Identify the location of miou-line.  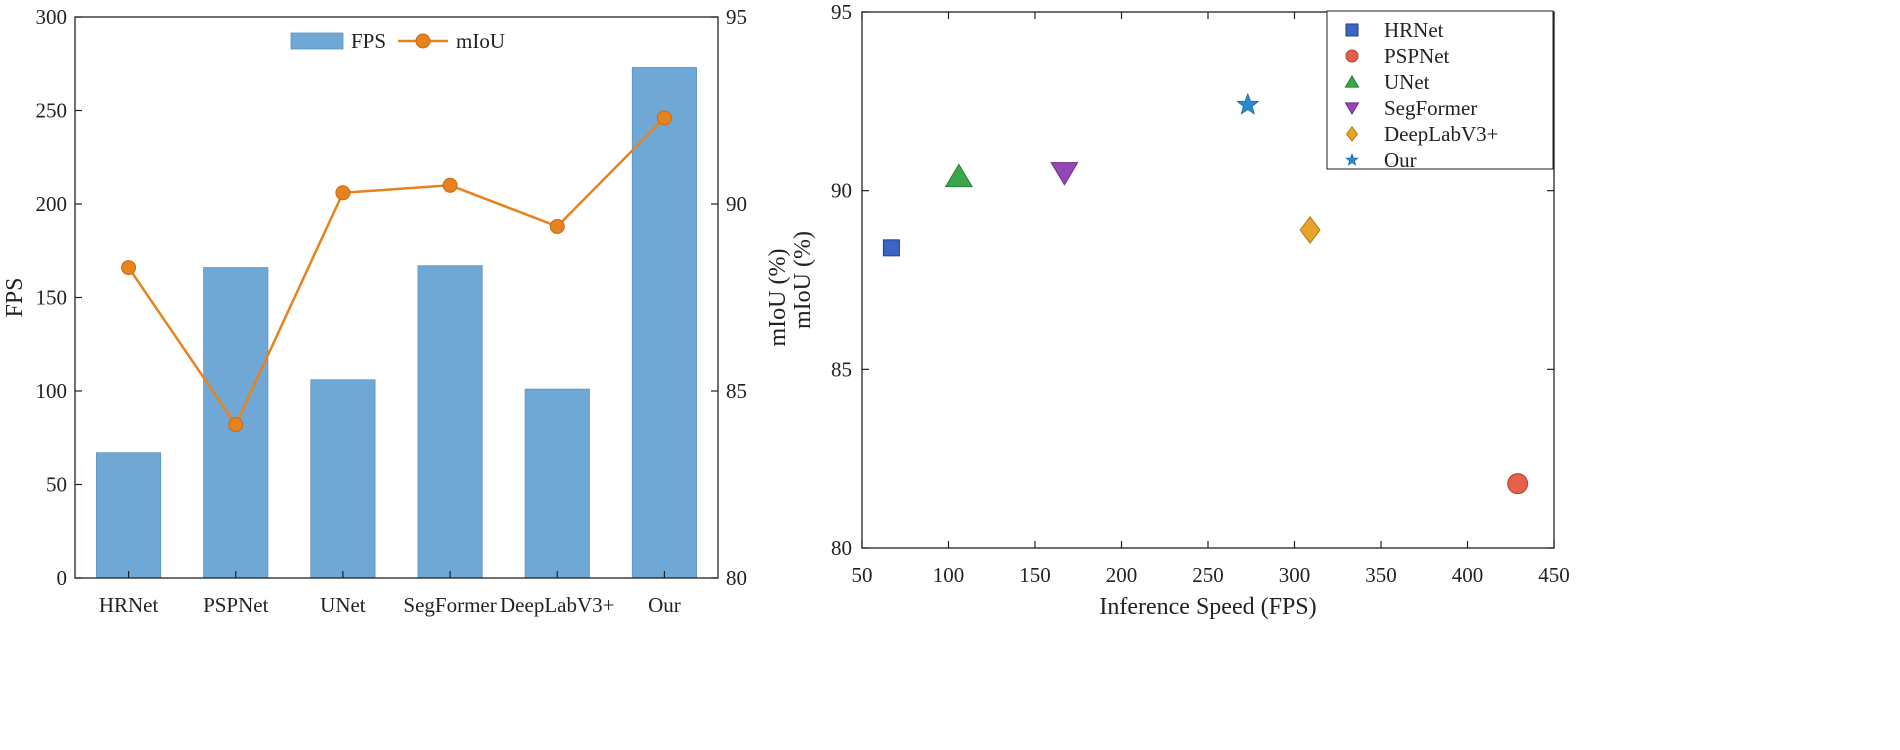
(396, 272).